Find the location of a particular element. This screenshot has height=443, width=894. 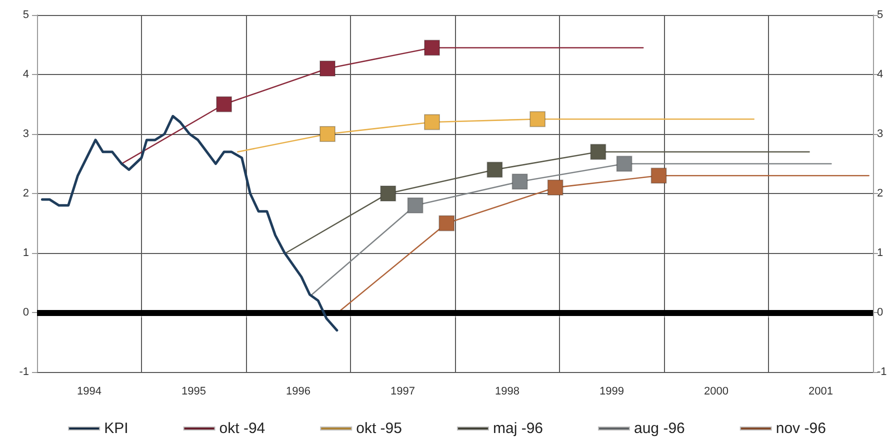

legend-label: okt -95 is located at coordinates (379, 428).